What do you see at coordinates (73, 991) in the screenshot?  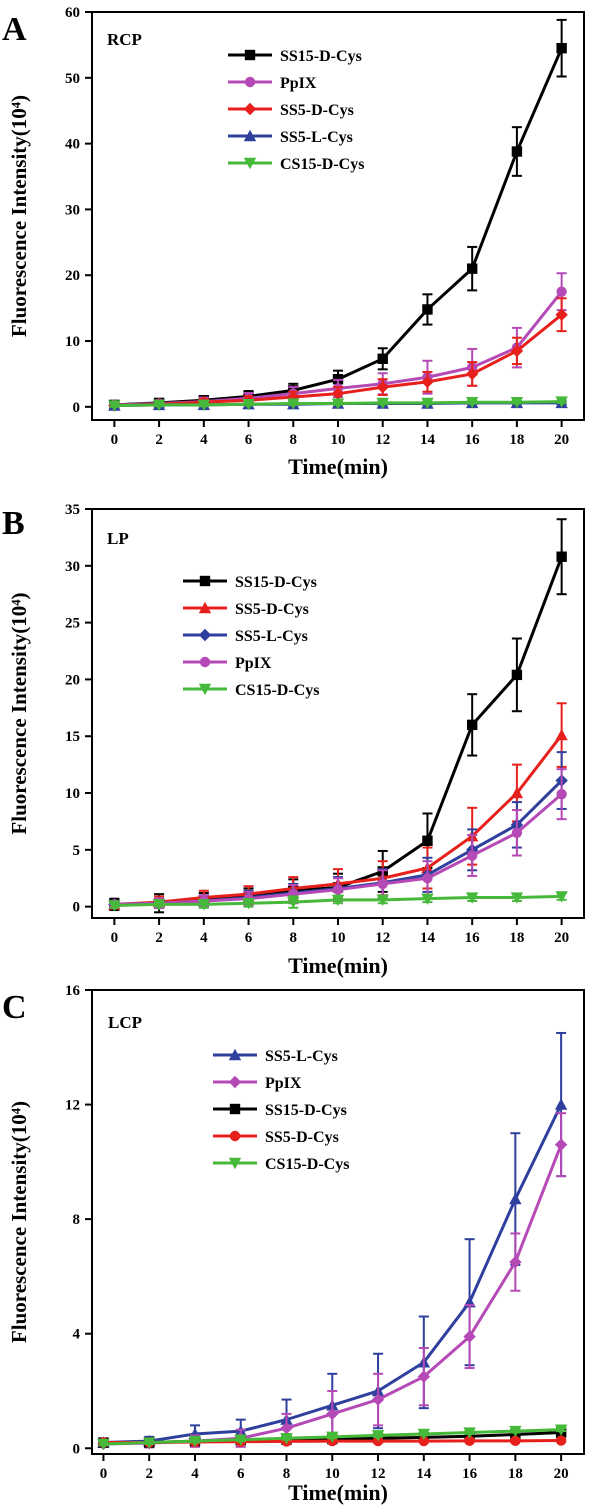 I see `y-tick-label: 16` at bounding box center [73, 991].